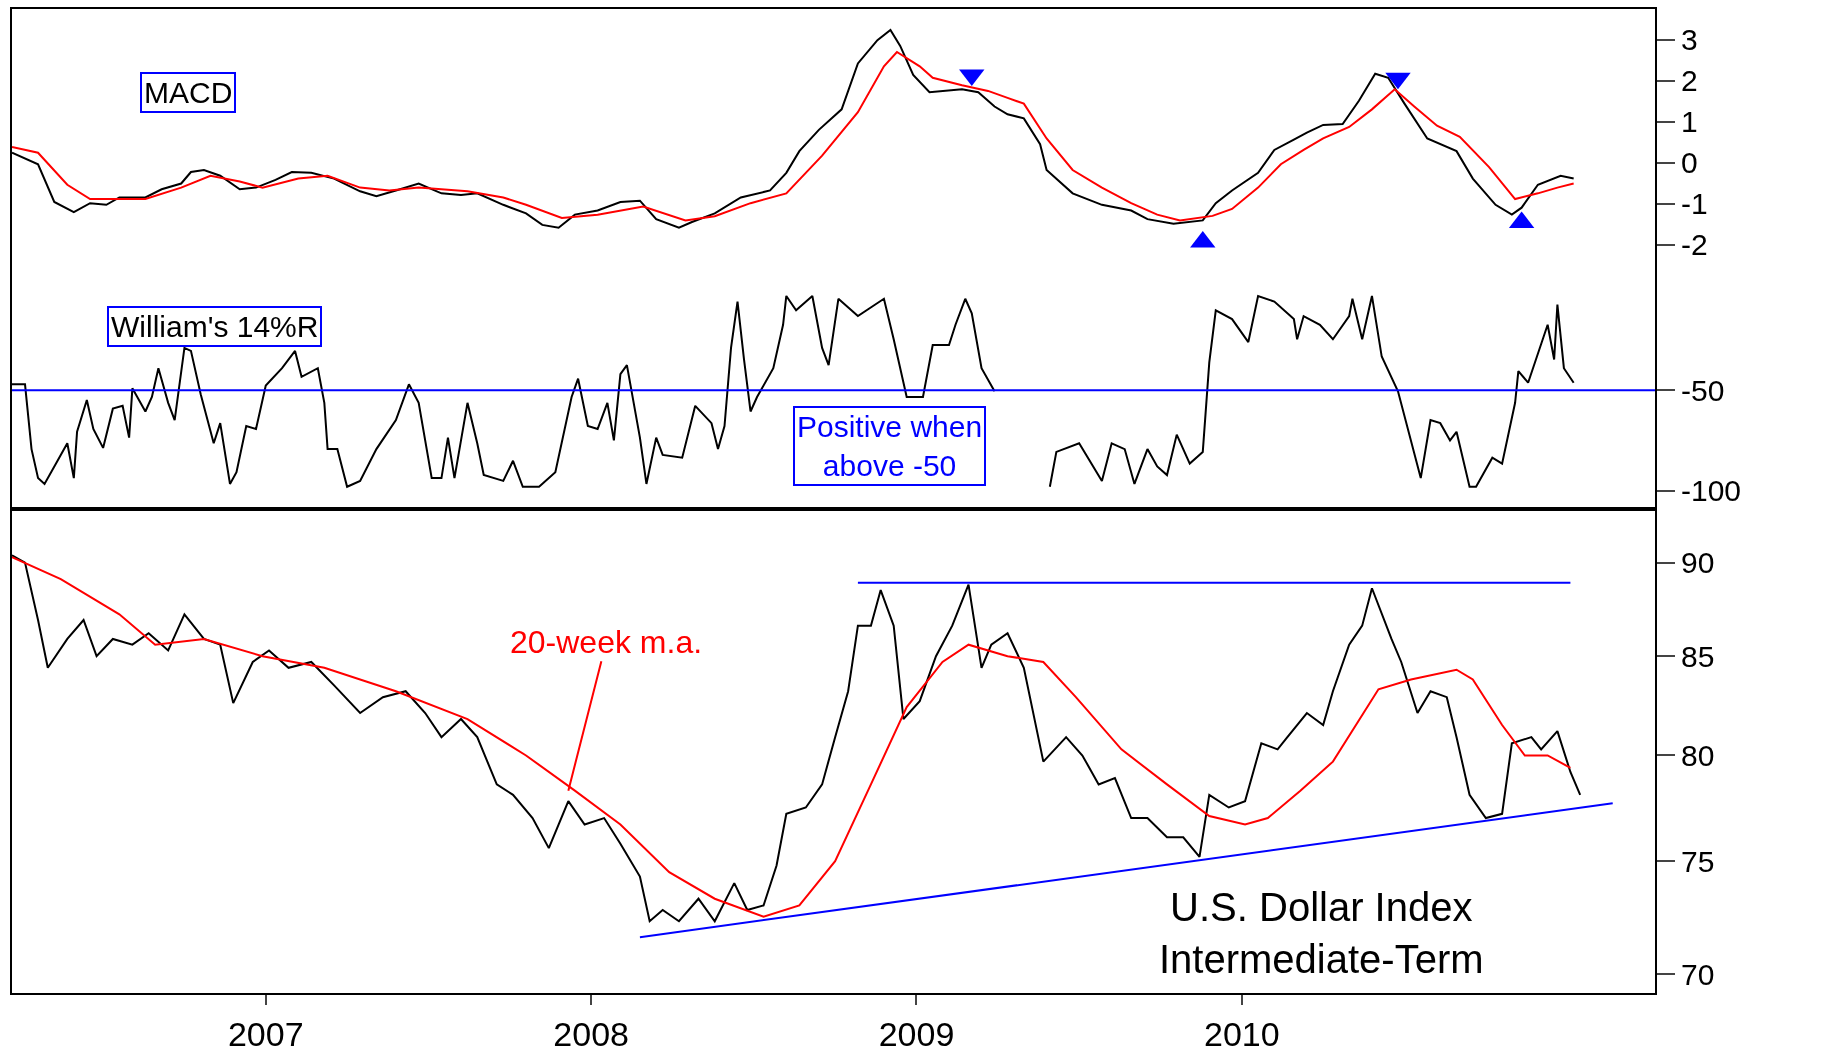 Image resolution: width=1843 pixels, height=1062 pixels. Describe the element at coordinates (1698, 755) in the screenshot. I see `y-tick-label: 80` at that location.